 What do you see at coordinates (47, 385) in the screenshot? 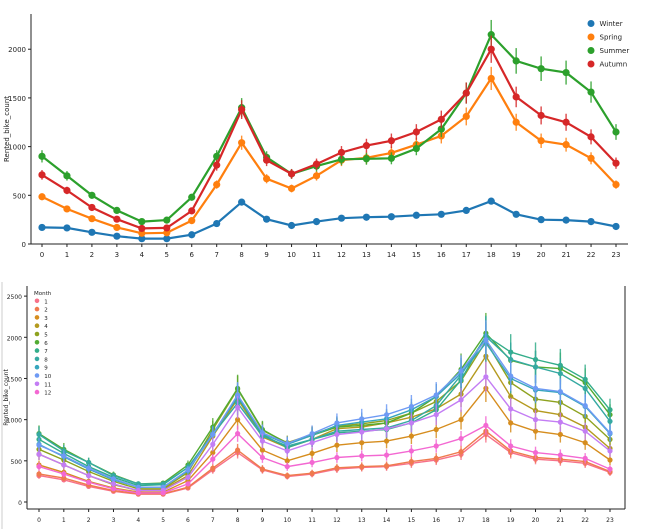
I see `legend-label: 11` at bounding box center [47, 385].